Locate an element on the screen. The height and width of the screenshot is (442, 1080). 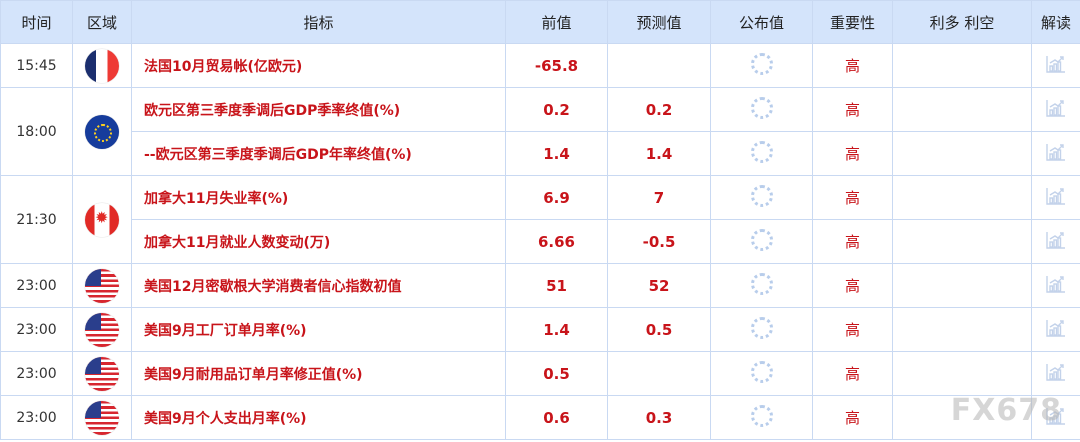
indicator-link: --欧元区第三季度季调后GDP年率终值(%) is located at coordinates (318, 153).